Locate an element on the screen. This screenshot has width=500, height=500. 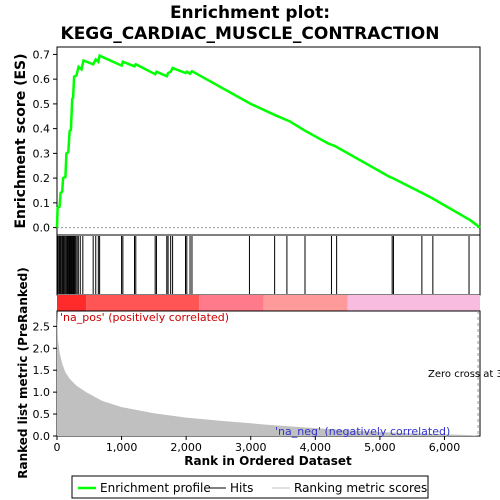
x-axis-label: Rank in Ordered Dataset is located at coordinates (268, 461).